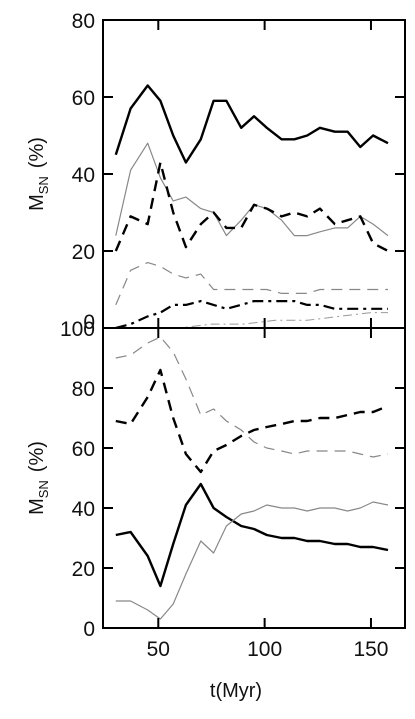  What do you see at coordinates (264, 649) in the screenshot?
I see `x-tick-label: 100` at bounding box center [264, 649].